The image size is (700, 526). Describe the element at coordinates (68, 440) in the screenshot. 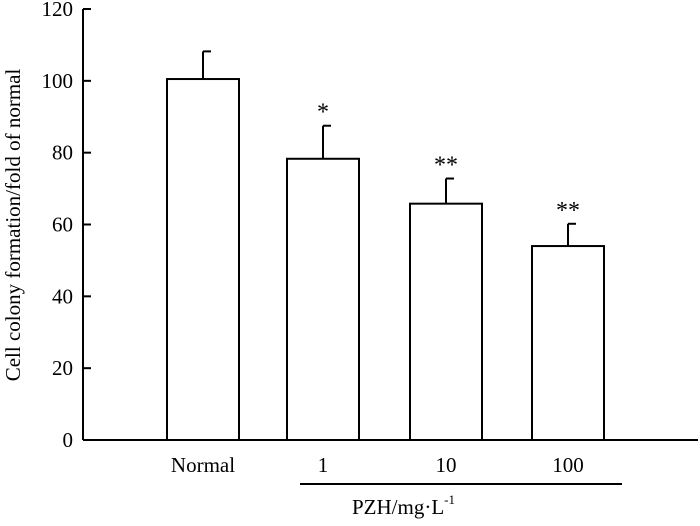

I see `y-tick-label-0: 0` at that location.